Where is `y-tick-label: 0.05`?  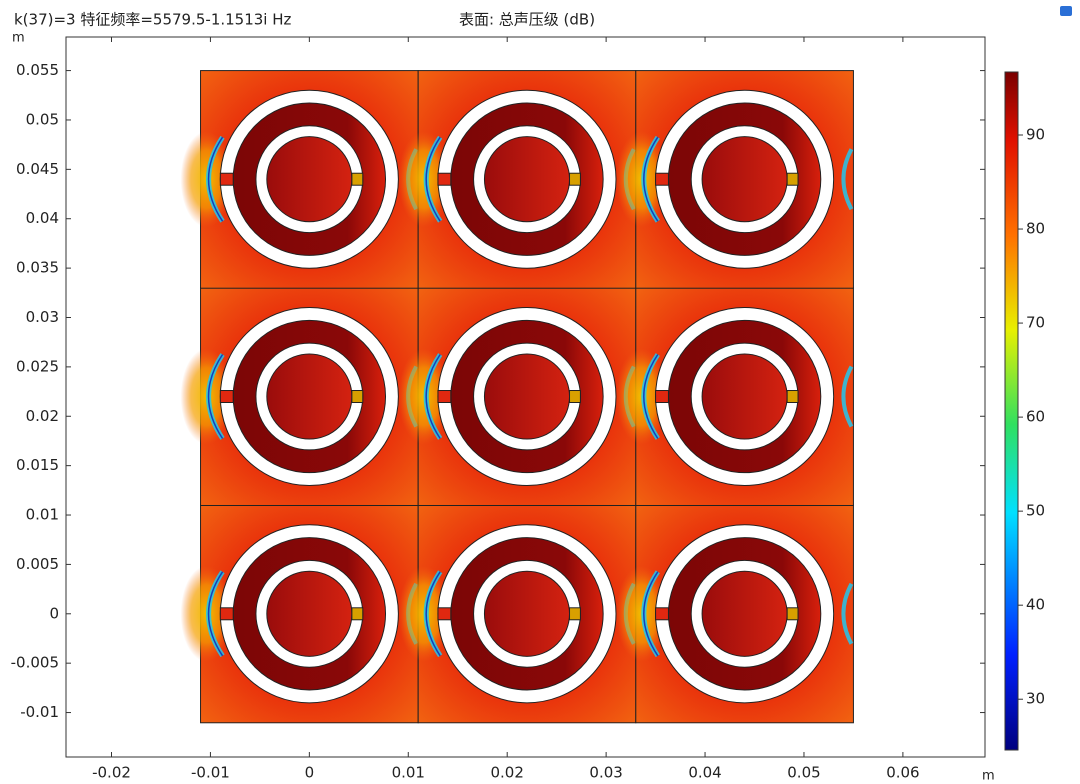 y-tick-label: 0.05 is located at coordinates (42, 119).